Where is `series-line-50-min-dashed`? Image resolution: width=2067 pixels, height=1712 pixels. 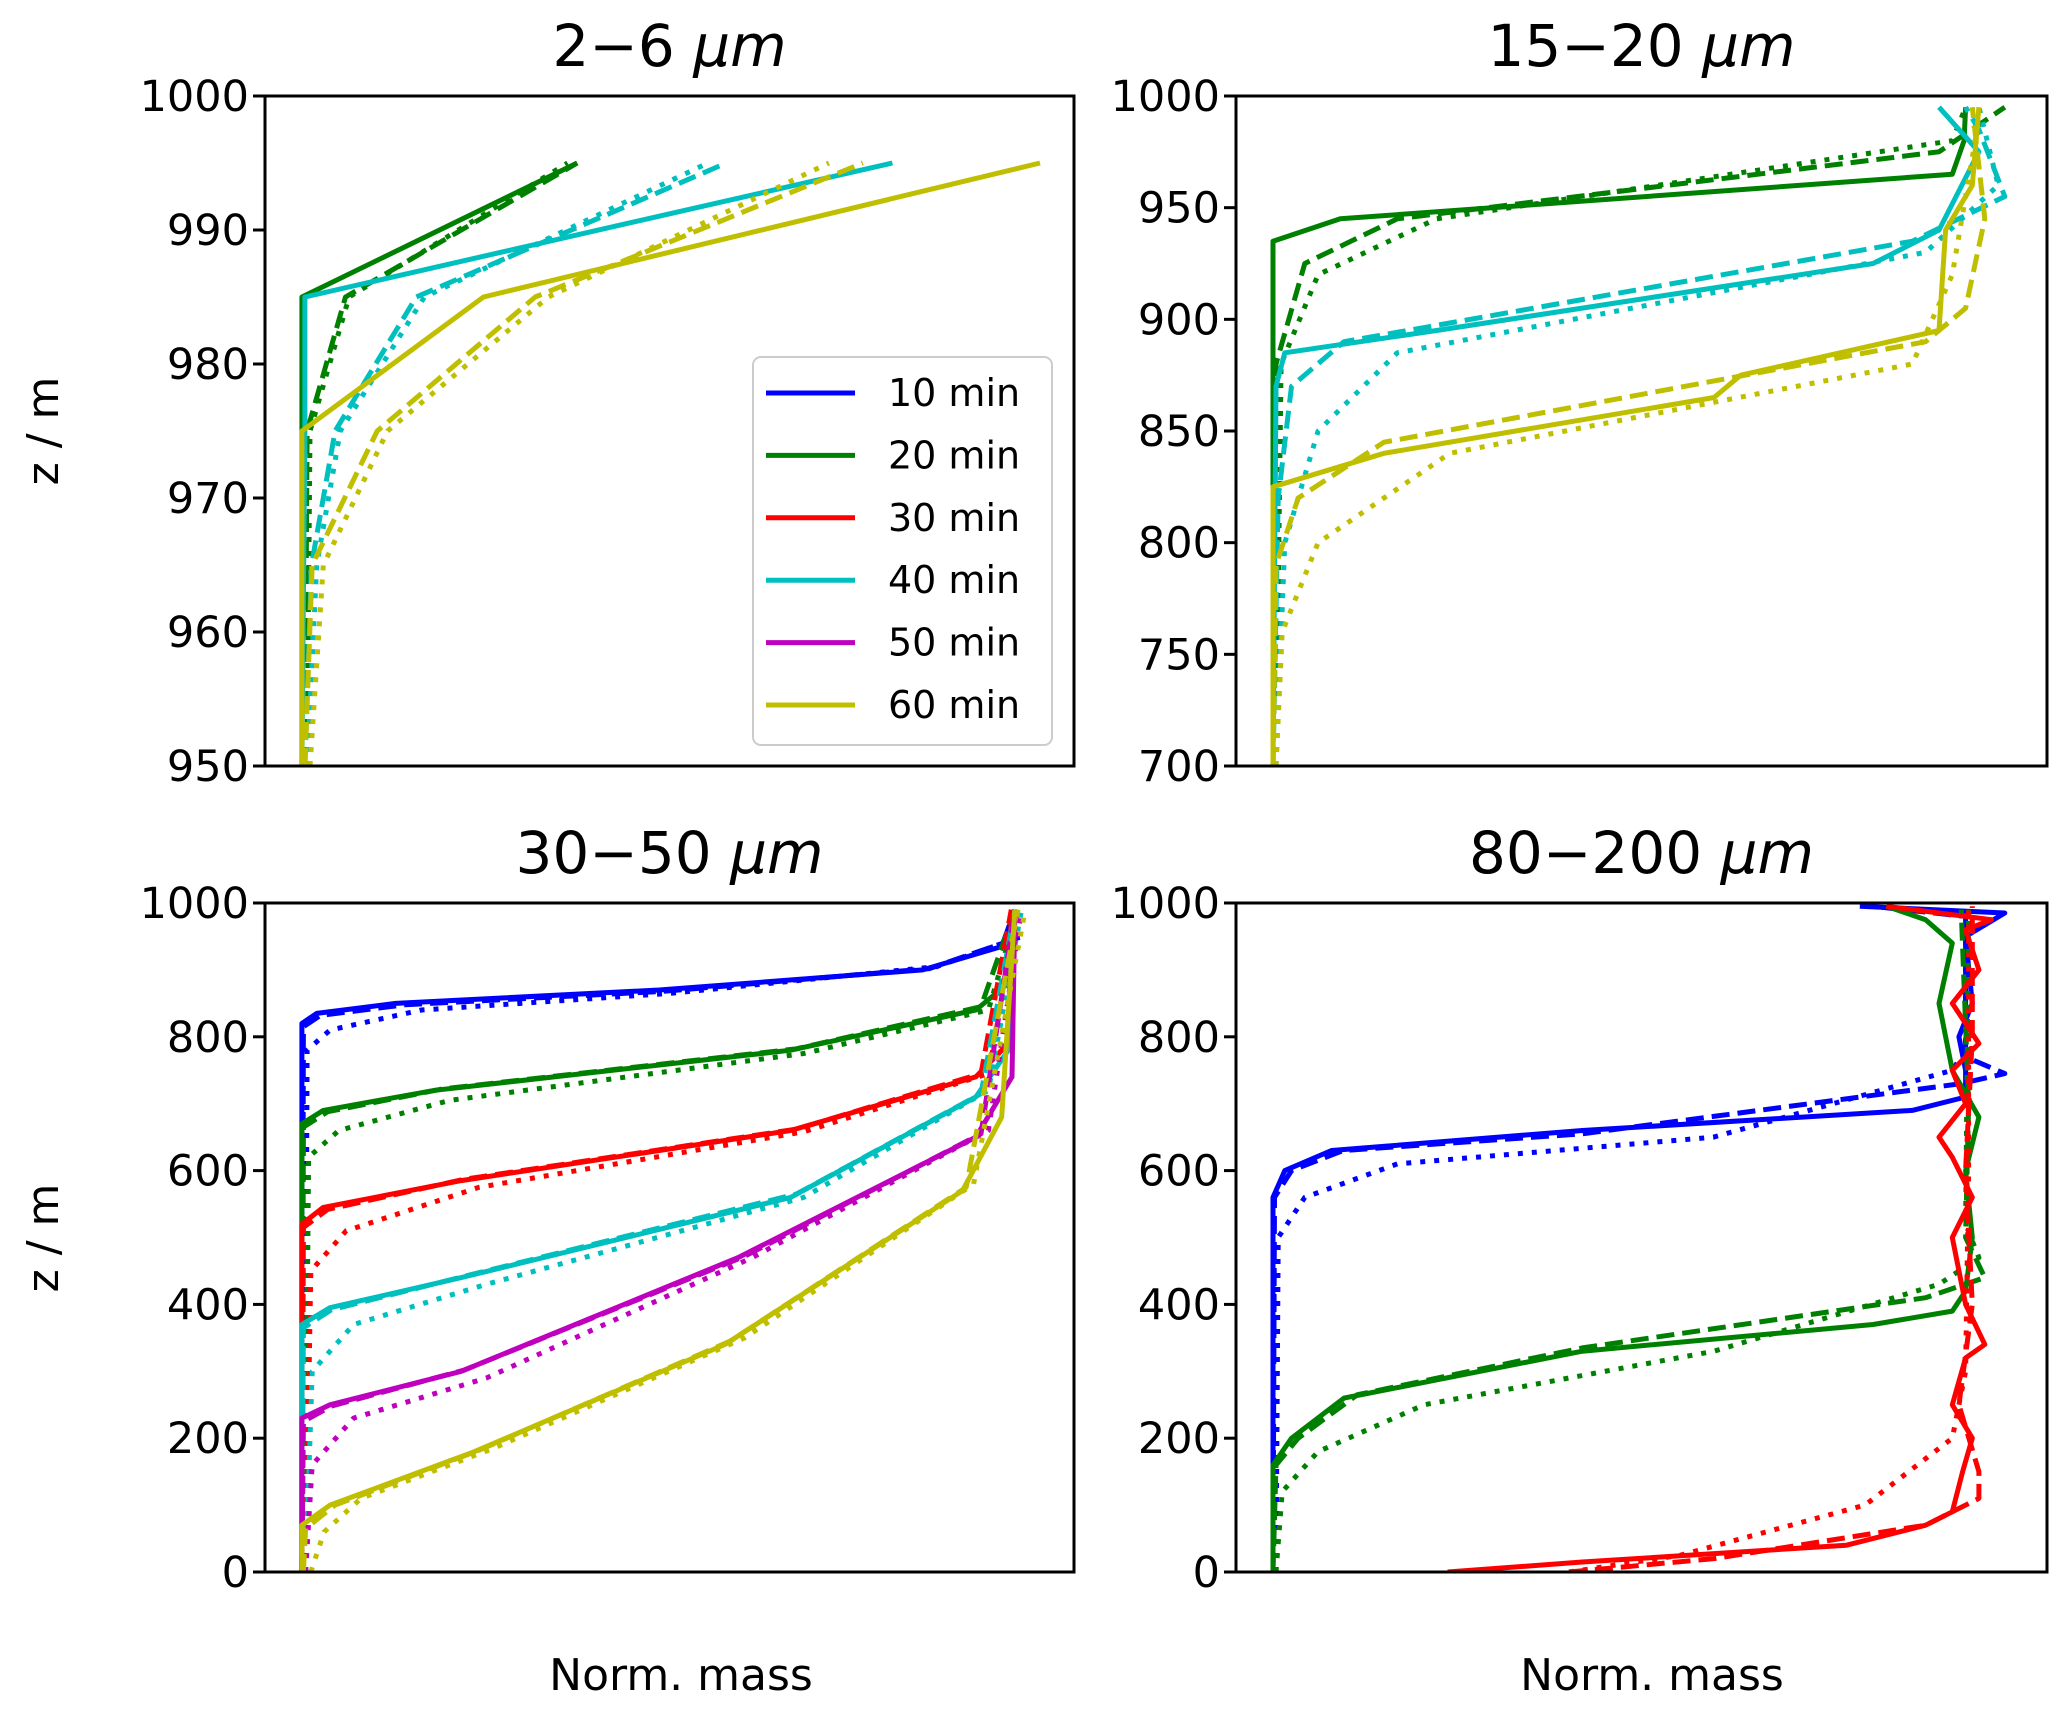 series-line-50-min-dashed is located at coordinates (658, 1240).